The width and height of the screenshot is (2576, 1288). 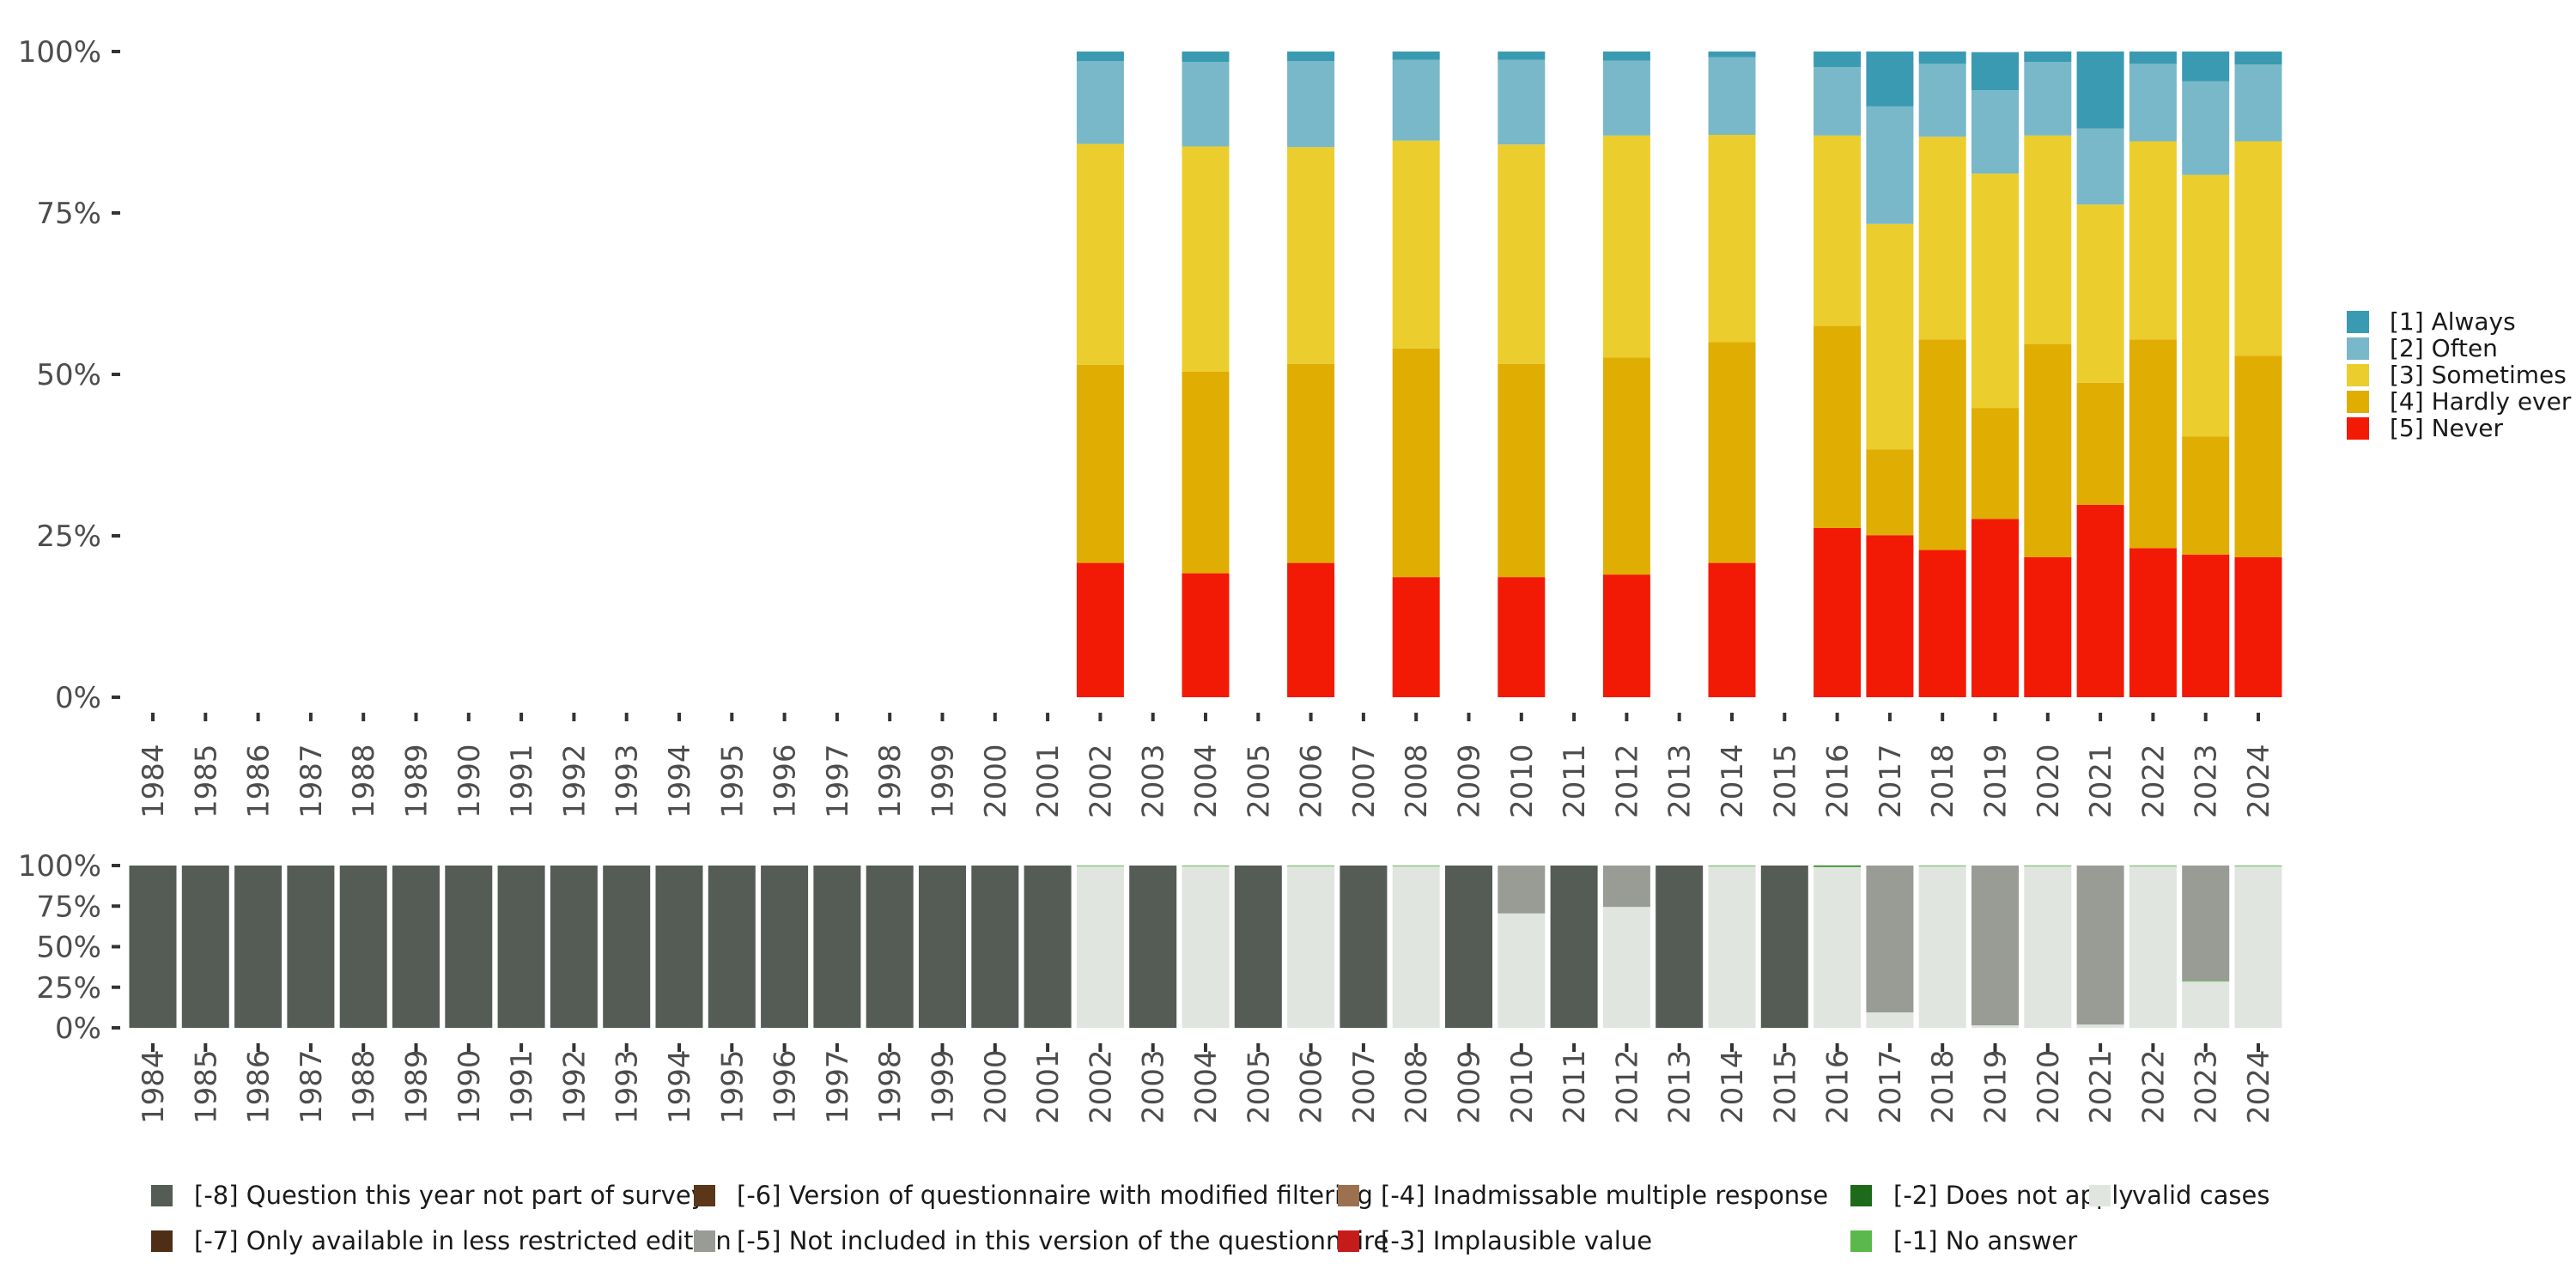 What do you see at coordinates (470, 781) in the screenshot?
I see `response-xtick-label: 1990` at bounding box center [470, 781].